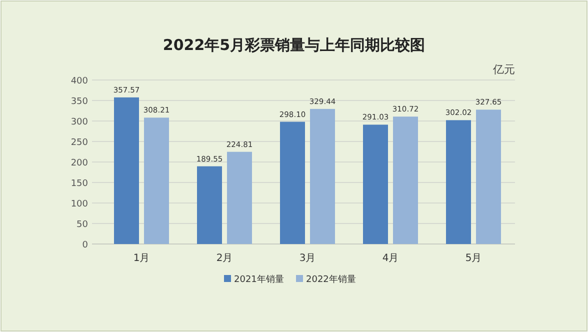 This screenshot has width=588, height=332. What do you see at coordinates (307, 258) in the screenshot?
I see `x-tick-label: 3月` at bounding box center [307, 258].